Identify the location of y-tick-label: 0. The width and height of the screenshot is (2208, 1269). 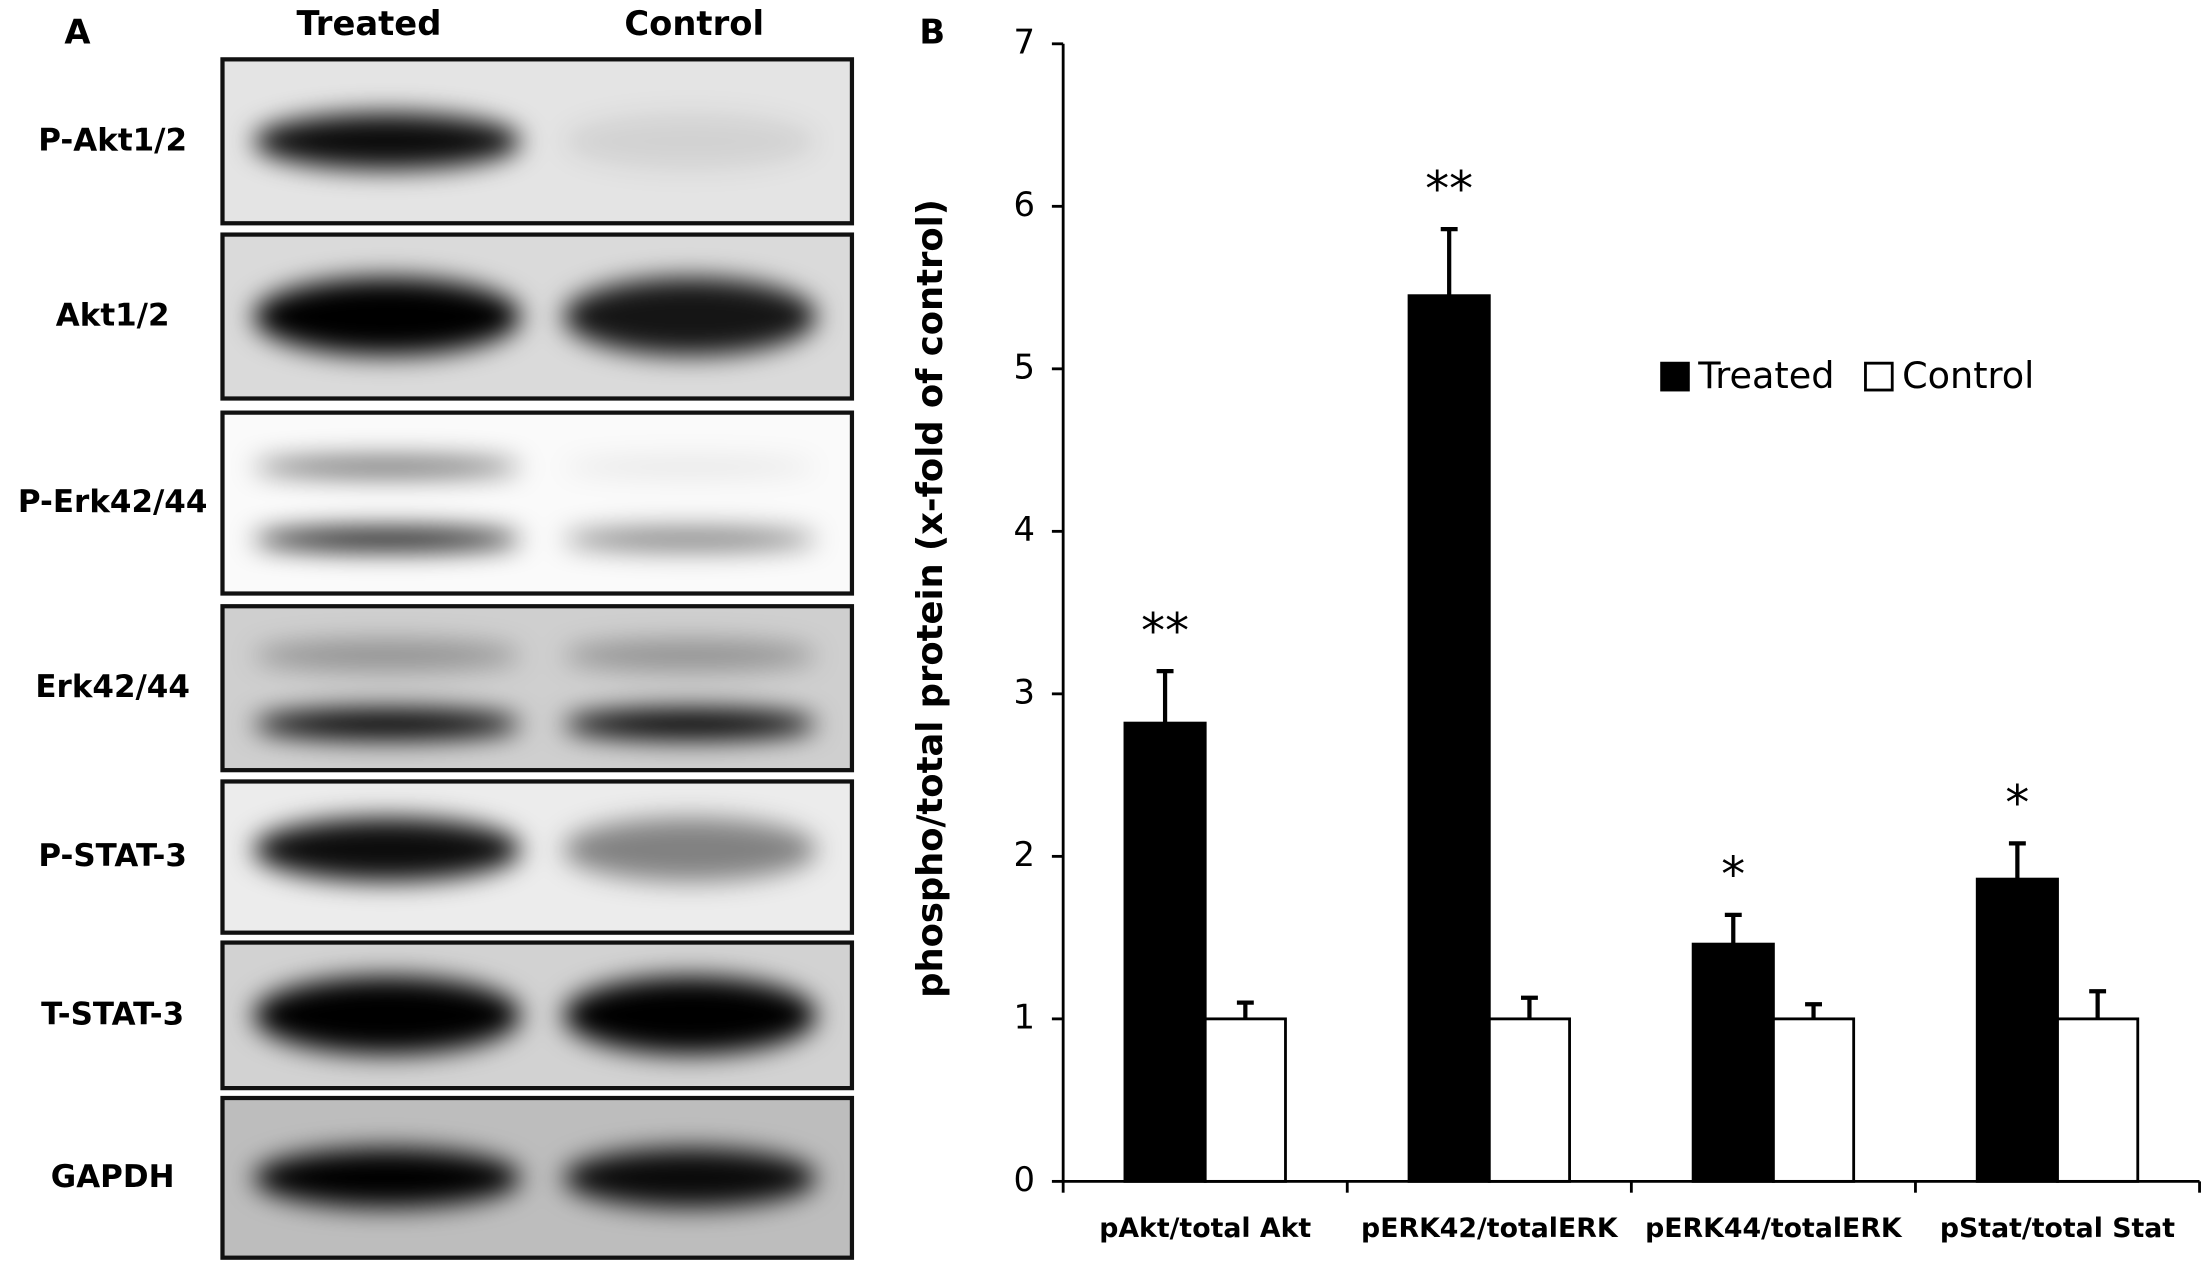
(1024, 1179).